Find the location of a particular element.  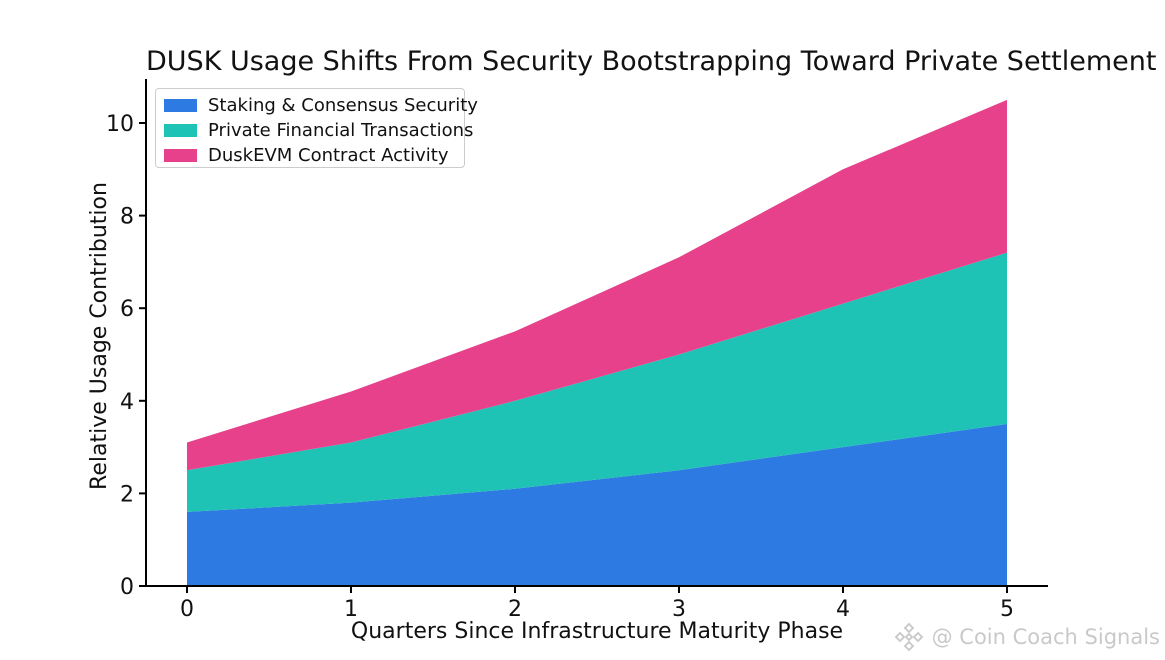

diamond-logo-icon is located at coordinates (908, 637).